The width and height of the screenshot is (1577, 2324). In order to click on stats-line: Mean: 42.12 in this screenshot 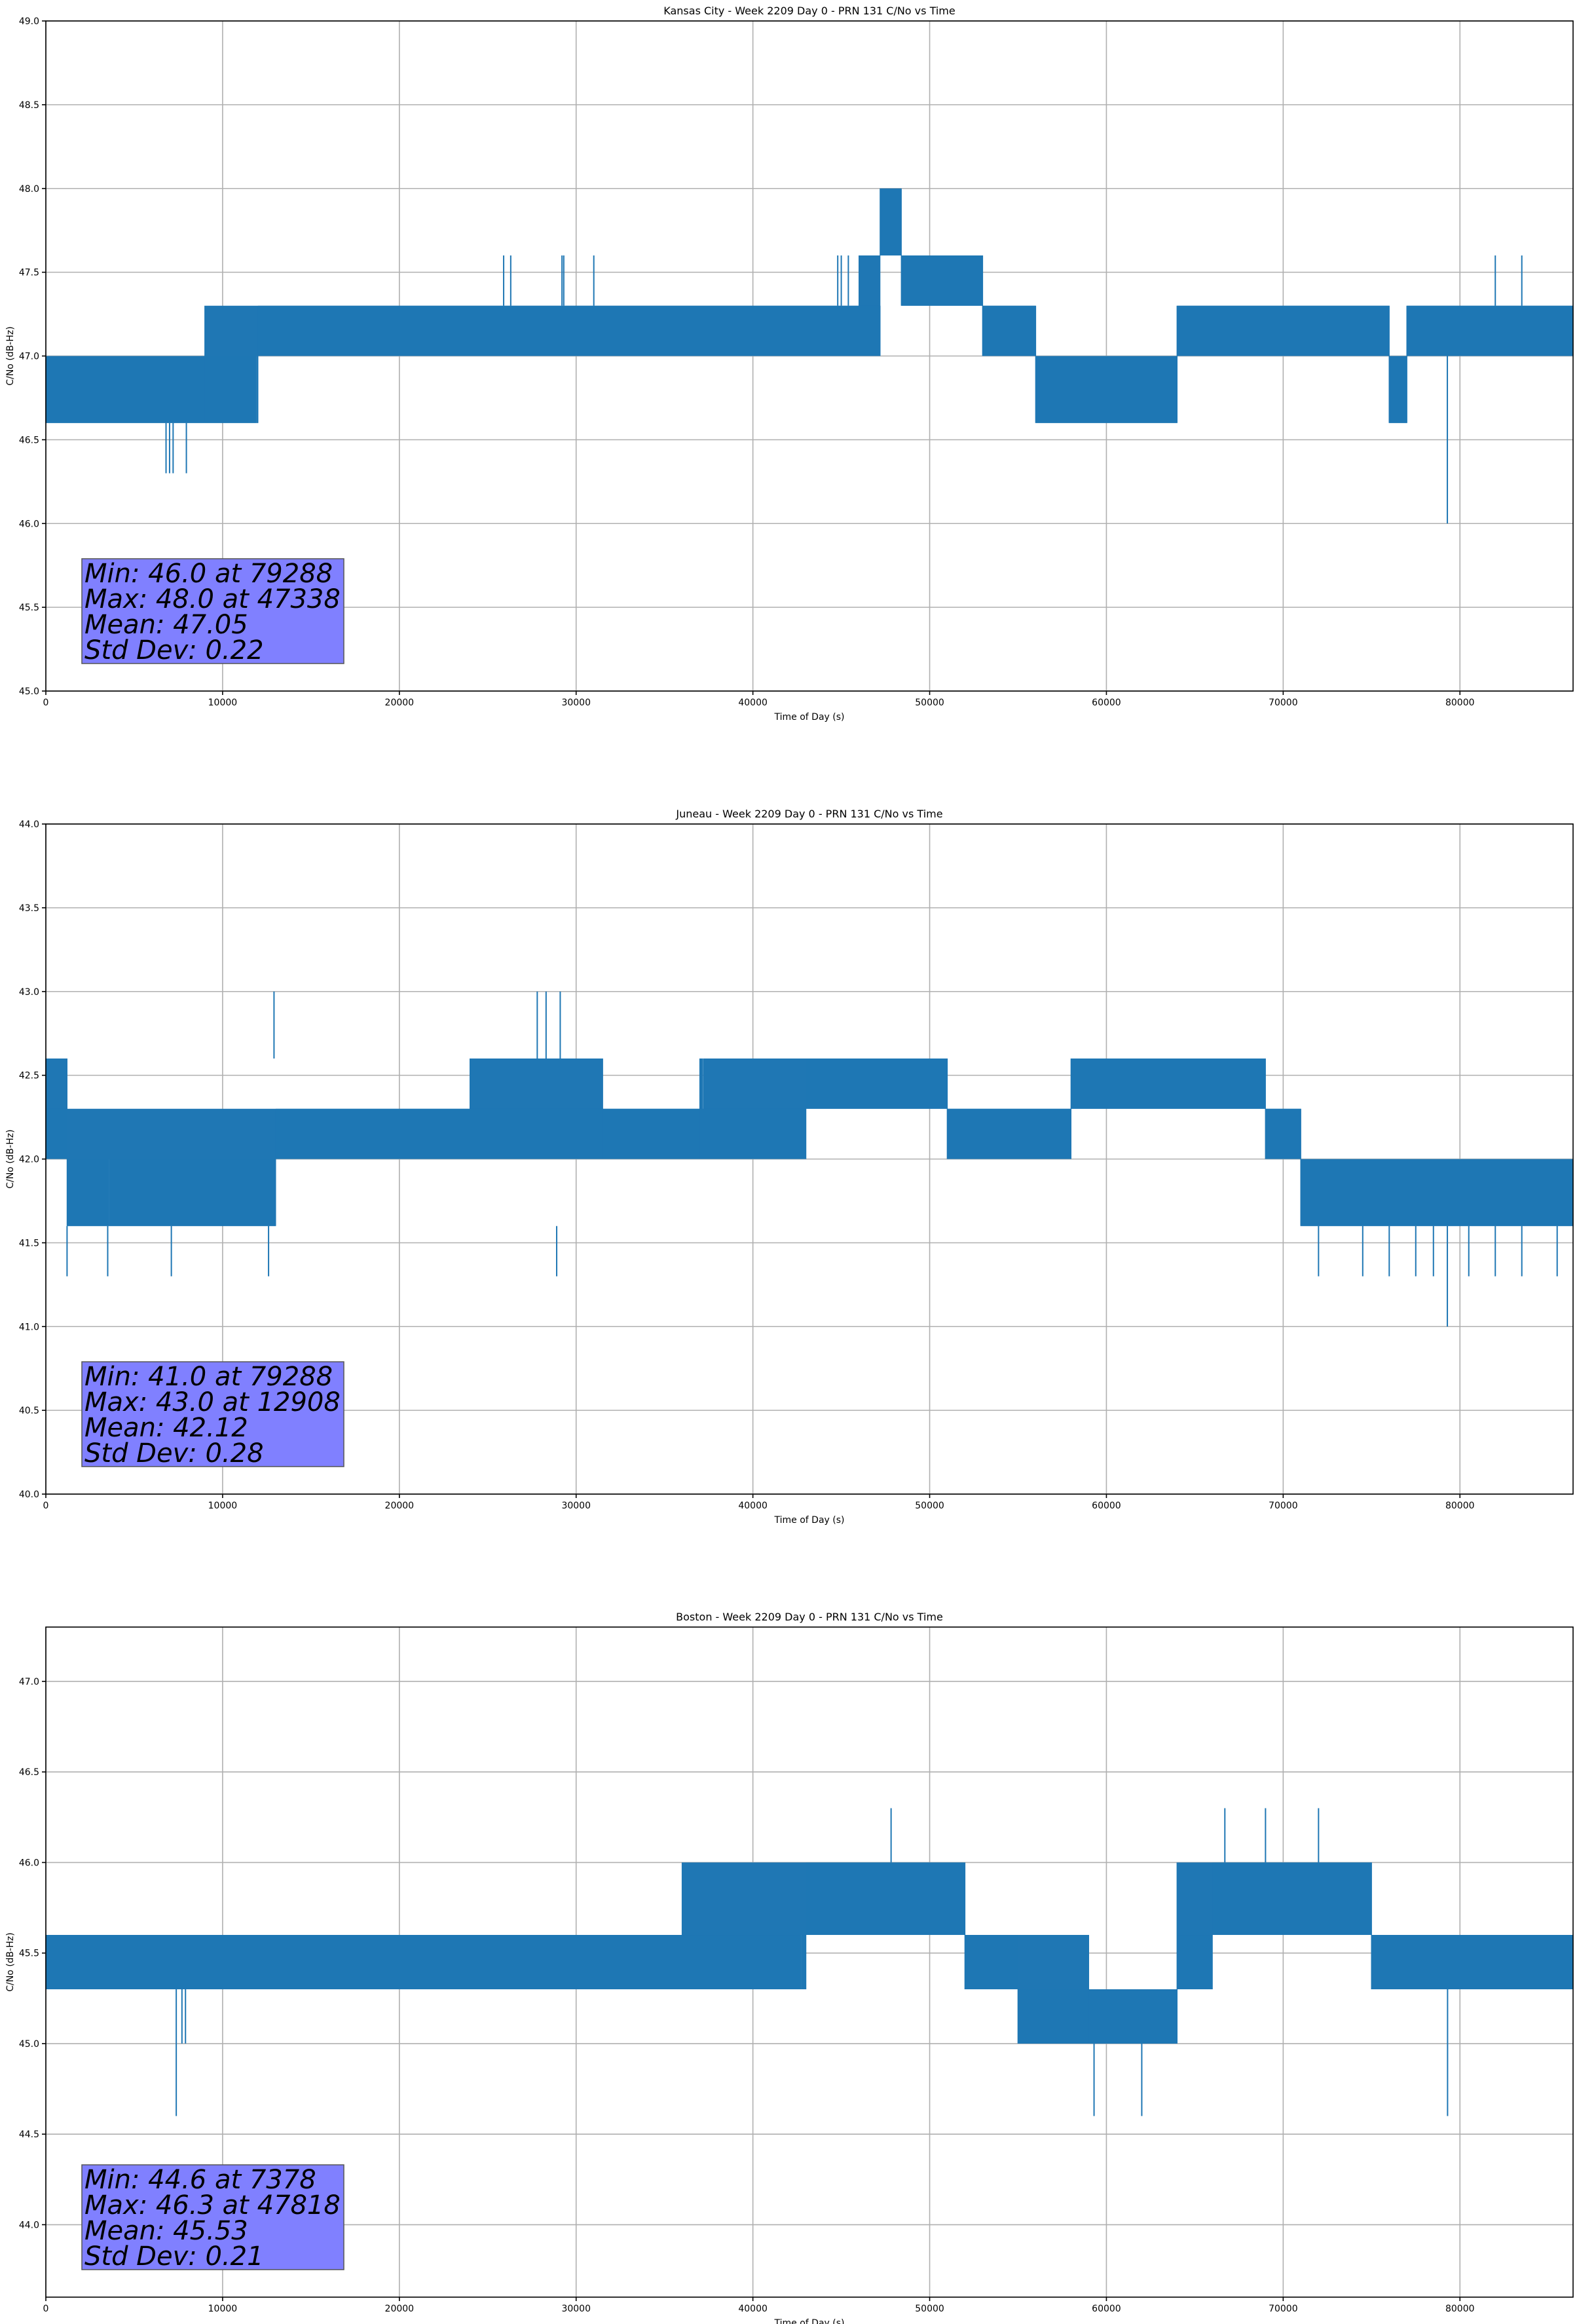, I will do `click(166, 1428)`.